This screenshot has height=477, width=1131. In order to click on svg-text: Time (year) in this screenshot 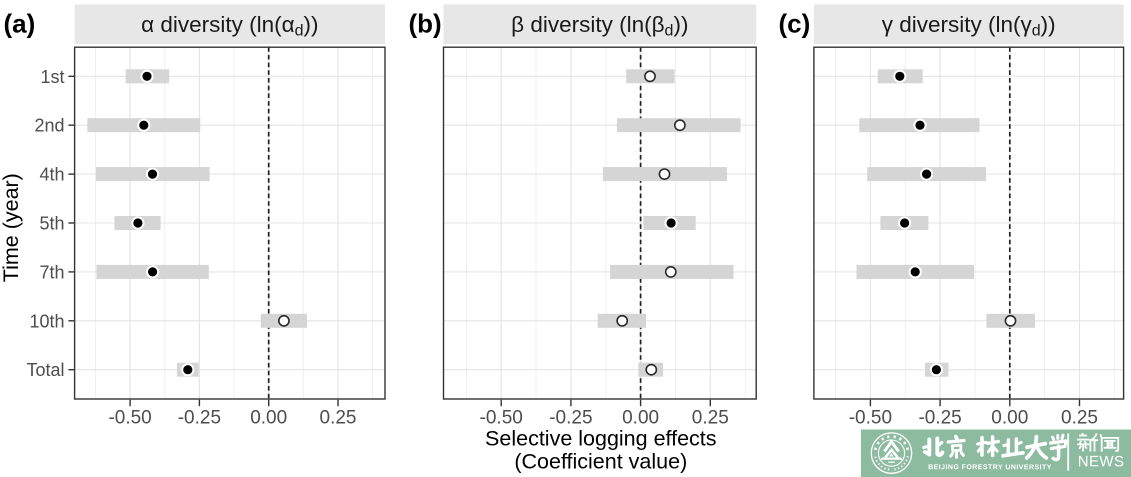, I will do `click(11, 227)`.